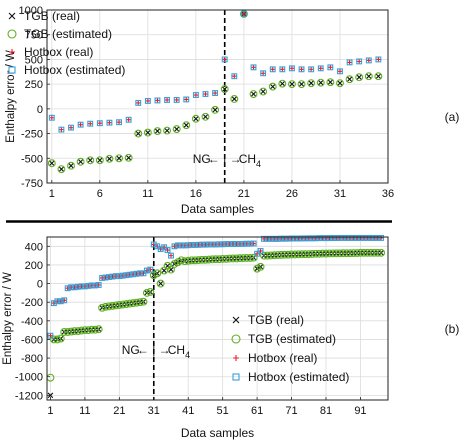 The width and height of the screenshot is (474, 445). Describe the element at coordinates (217, 433) in the screenshot. I see `x-axis-label: Data samples` at that location.